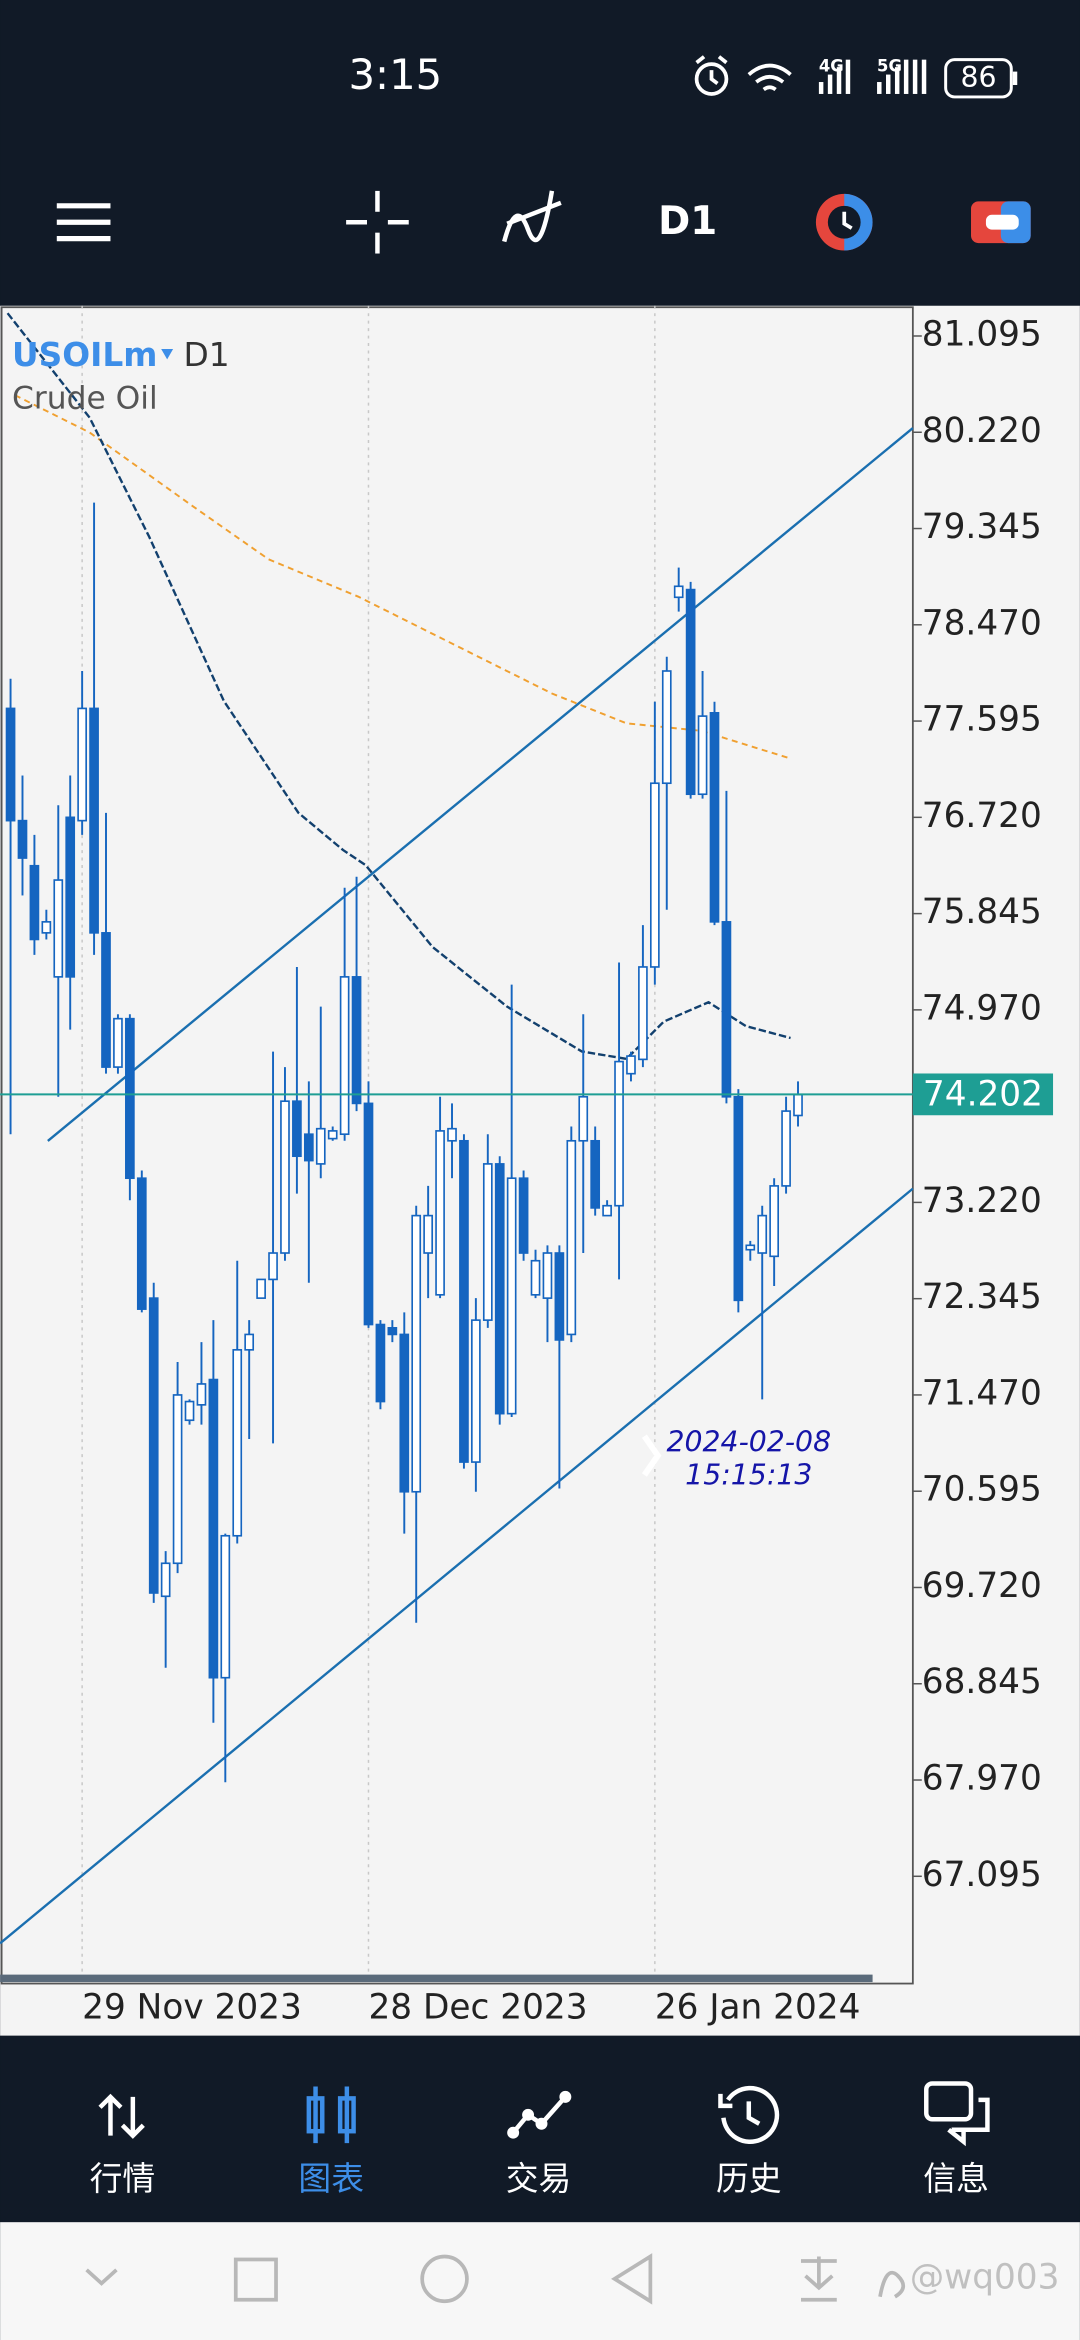 The height and width of the screenshot is (2340, 1080). I want to click on nav-label: 行情, so click(123, 2179).